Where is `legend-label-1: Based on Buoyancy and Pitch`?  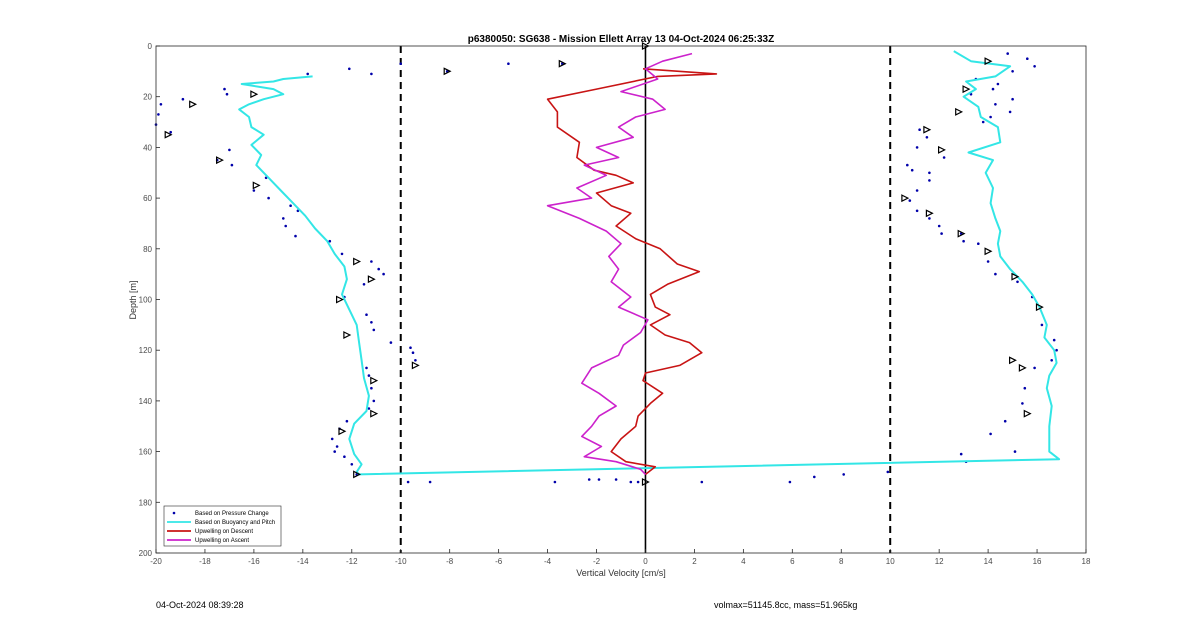 legend-label-1: Based on Buoyancy and Pitch is located at coordinates (235, 523).